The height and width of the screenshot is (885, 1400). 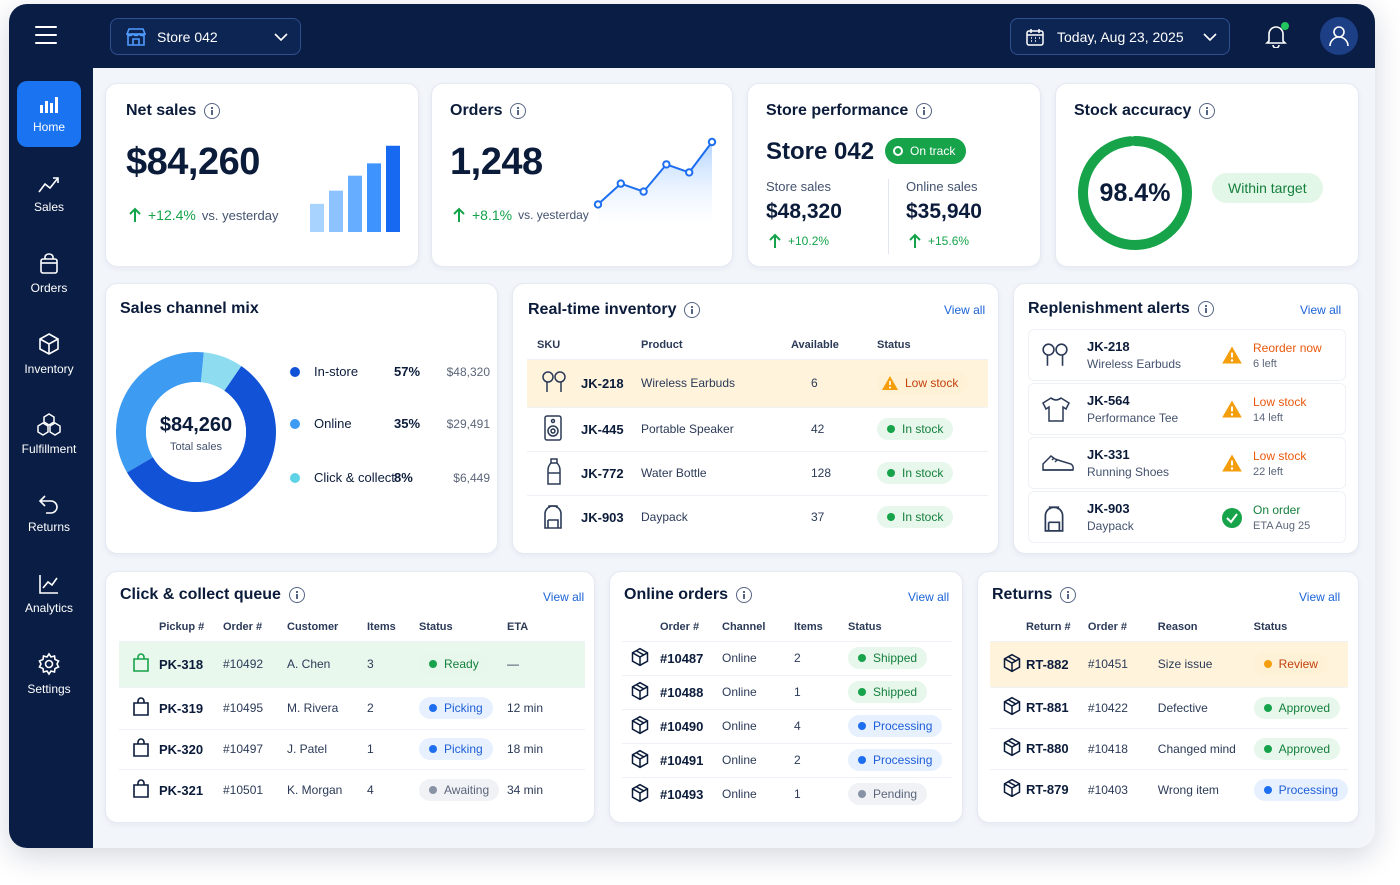 I want to click on sidebar-item-fulfillment: Fulfillment, so click(x=49, y=434).